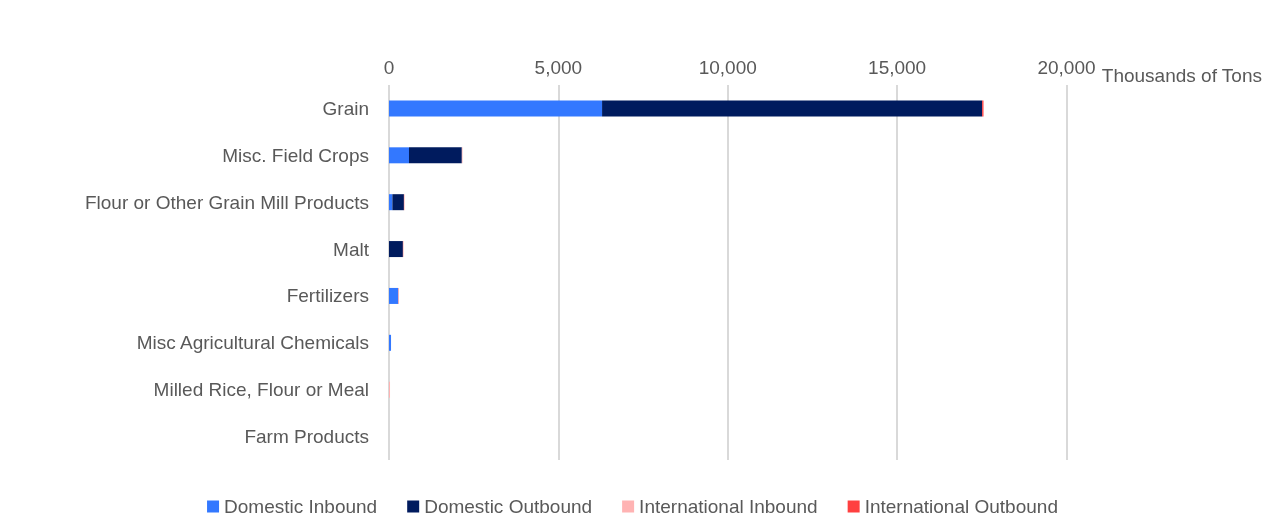  What do you see at coordinates (558, 67) in the screenshot?
I see `x-tick-label: 5,000` at bounding box center [558, 67].